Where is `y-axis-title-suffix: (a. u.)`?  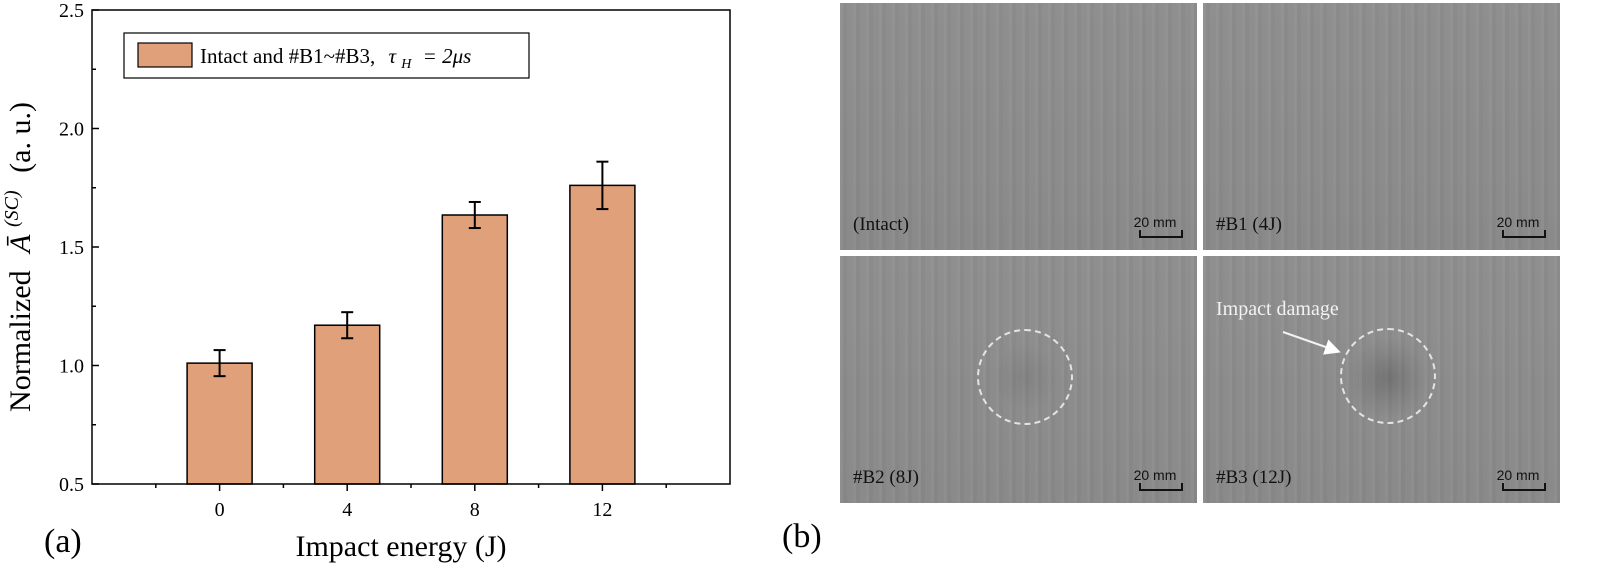 y-axis-title-suffix: (a. u.) is located at coordinates (20, 137).